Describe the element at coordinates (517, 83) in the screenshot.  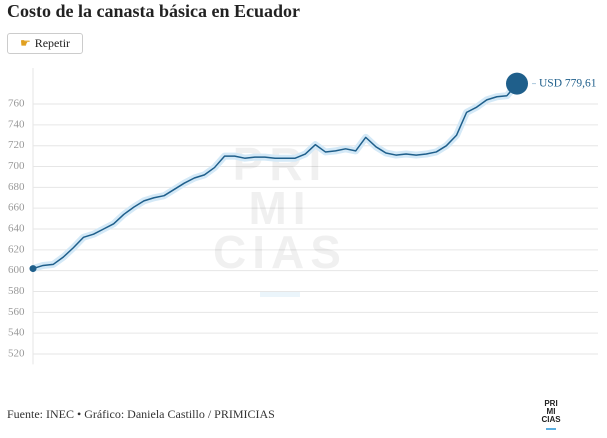
I see `end-point` at that location.